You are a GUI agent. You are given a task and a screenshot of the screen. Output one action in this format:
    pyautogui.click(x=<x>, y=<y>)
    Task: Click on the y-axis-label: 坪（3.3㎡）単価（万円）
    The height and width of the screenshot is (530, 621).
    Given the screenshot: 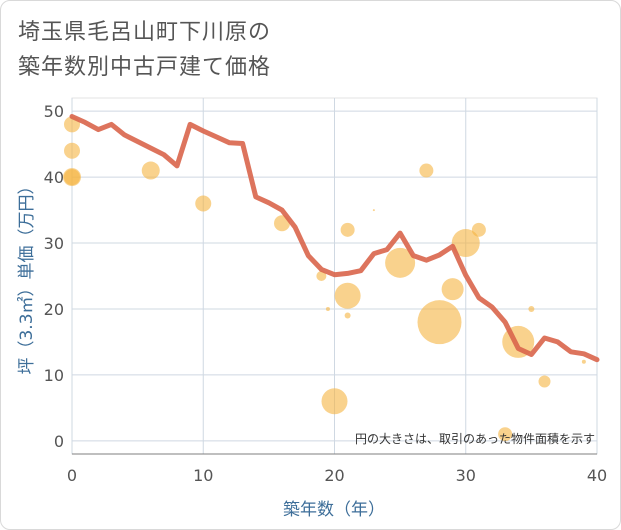 What is the action you would take?
    pyautogui.click(x=27, y=275)
    